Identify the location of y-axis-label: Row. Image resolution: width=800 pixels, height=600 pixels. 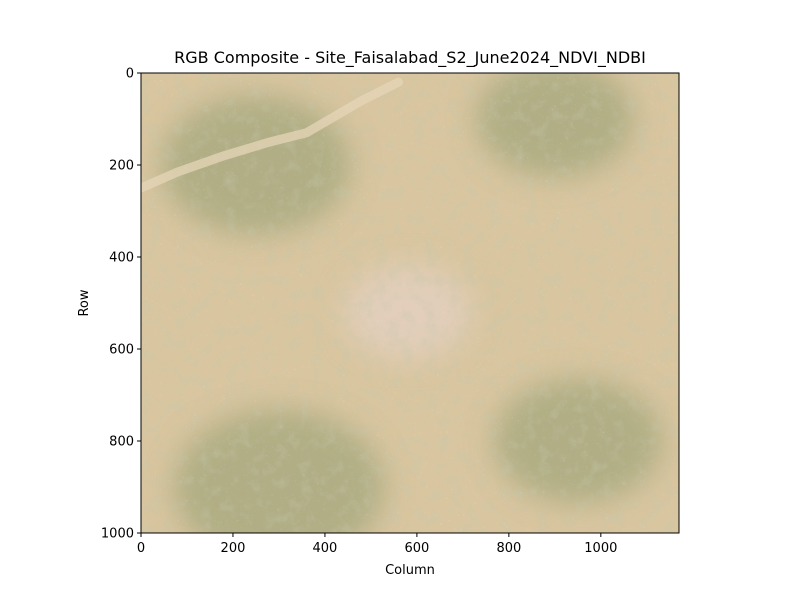
(84, 302).